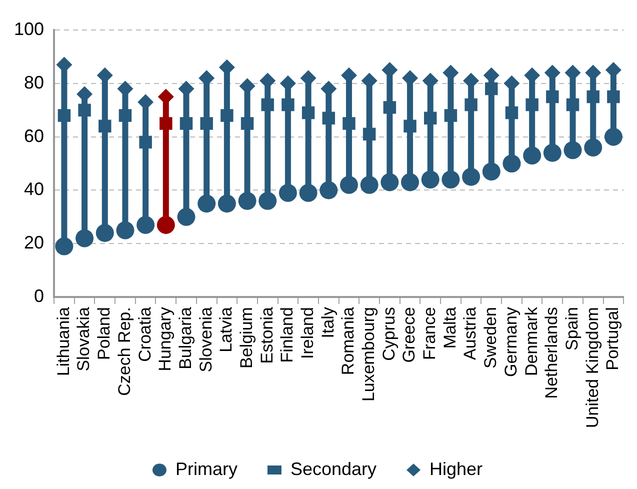 The image size is (637, 489). I want to click on x-tick-label: Germany, so click(510, 341).